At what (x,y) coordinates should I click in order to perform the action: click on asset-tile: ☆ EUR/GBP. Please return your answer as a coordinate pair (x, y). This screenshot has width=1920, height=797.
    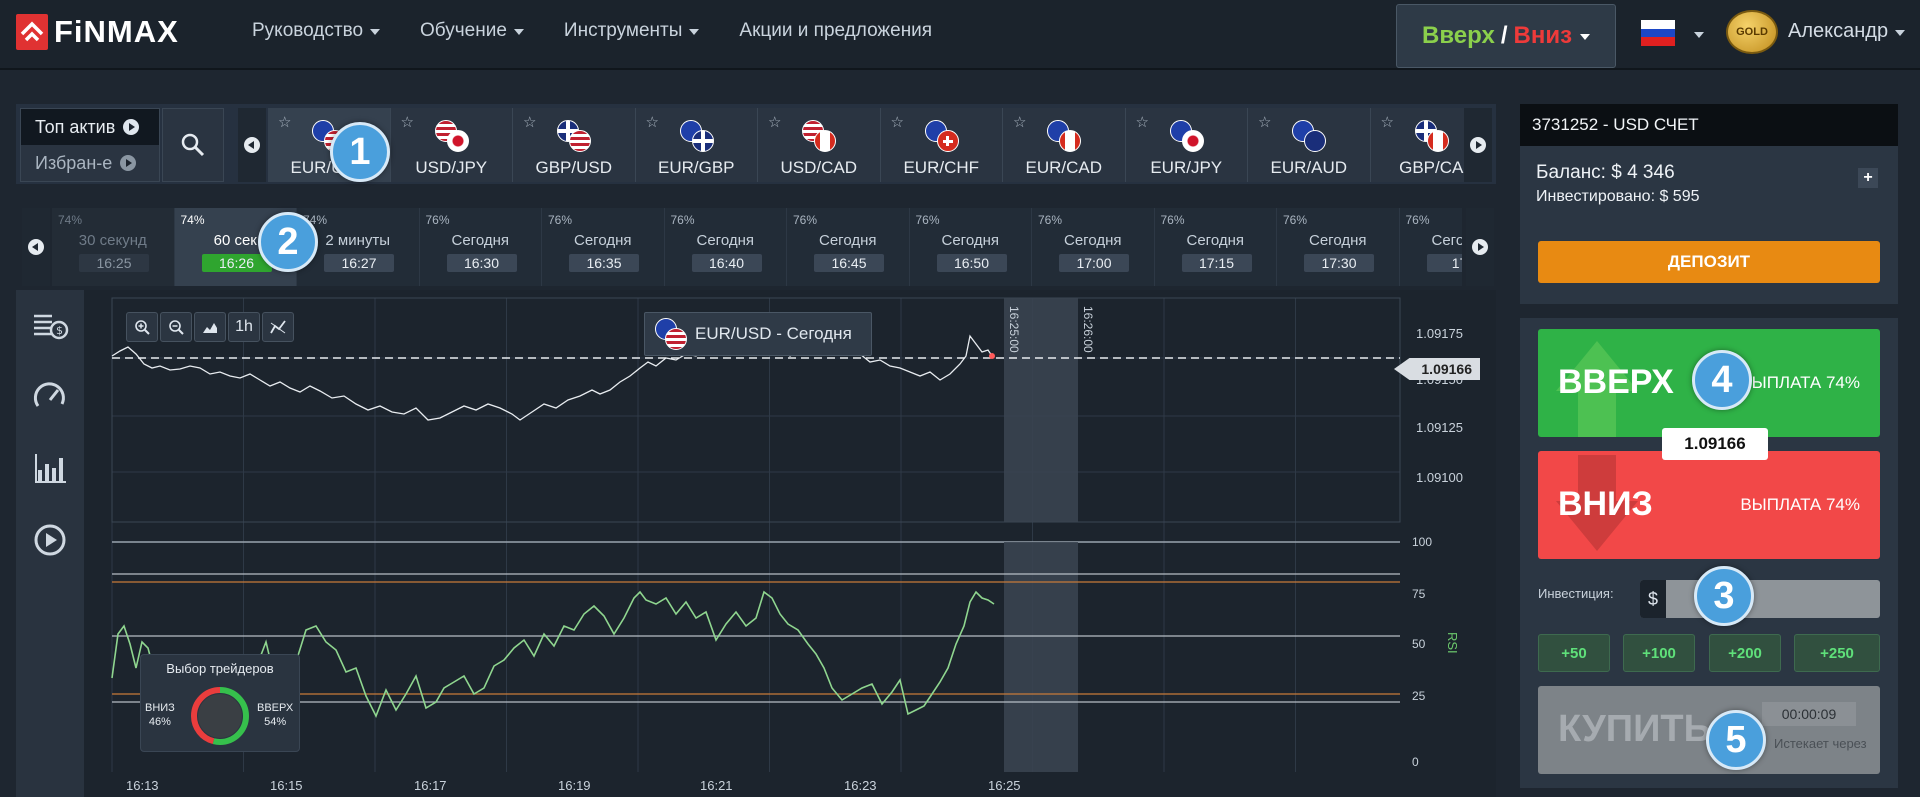
    Looking at the image, I should click on (696, 145).